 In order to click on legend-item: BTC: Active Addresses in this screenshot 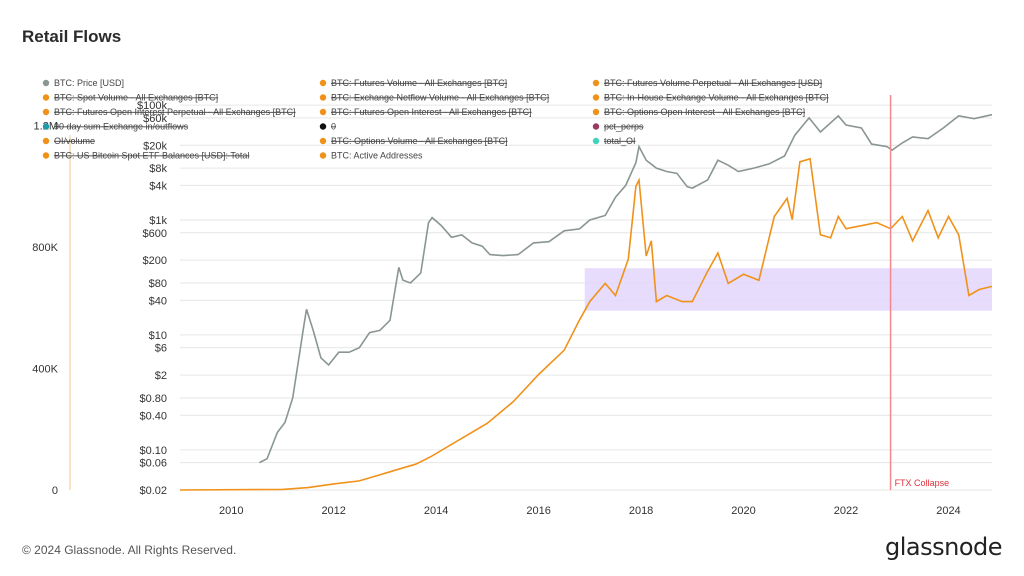, I will do `click(371, 156)`.